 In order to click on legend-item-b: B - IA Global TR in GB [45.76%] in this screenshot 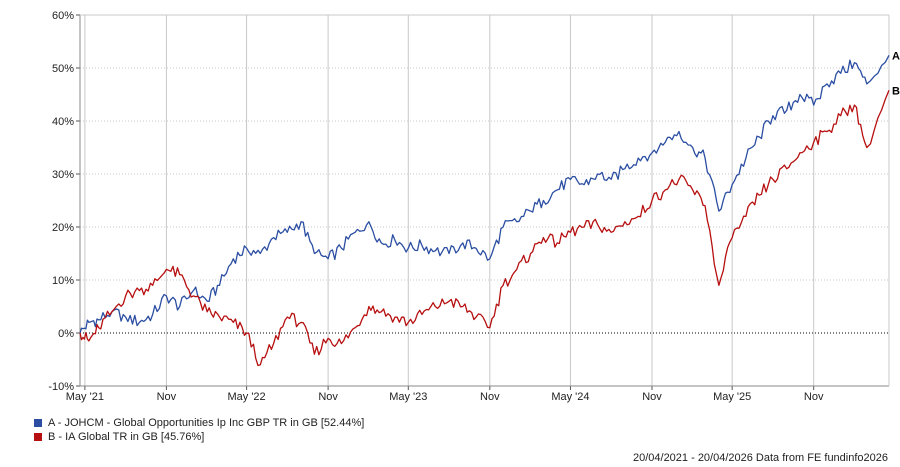, I will do `click(199, 437)`.